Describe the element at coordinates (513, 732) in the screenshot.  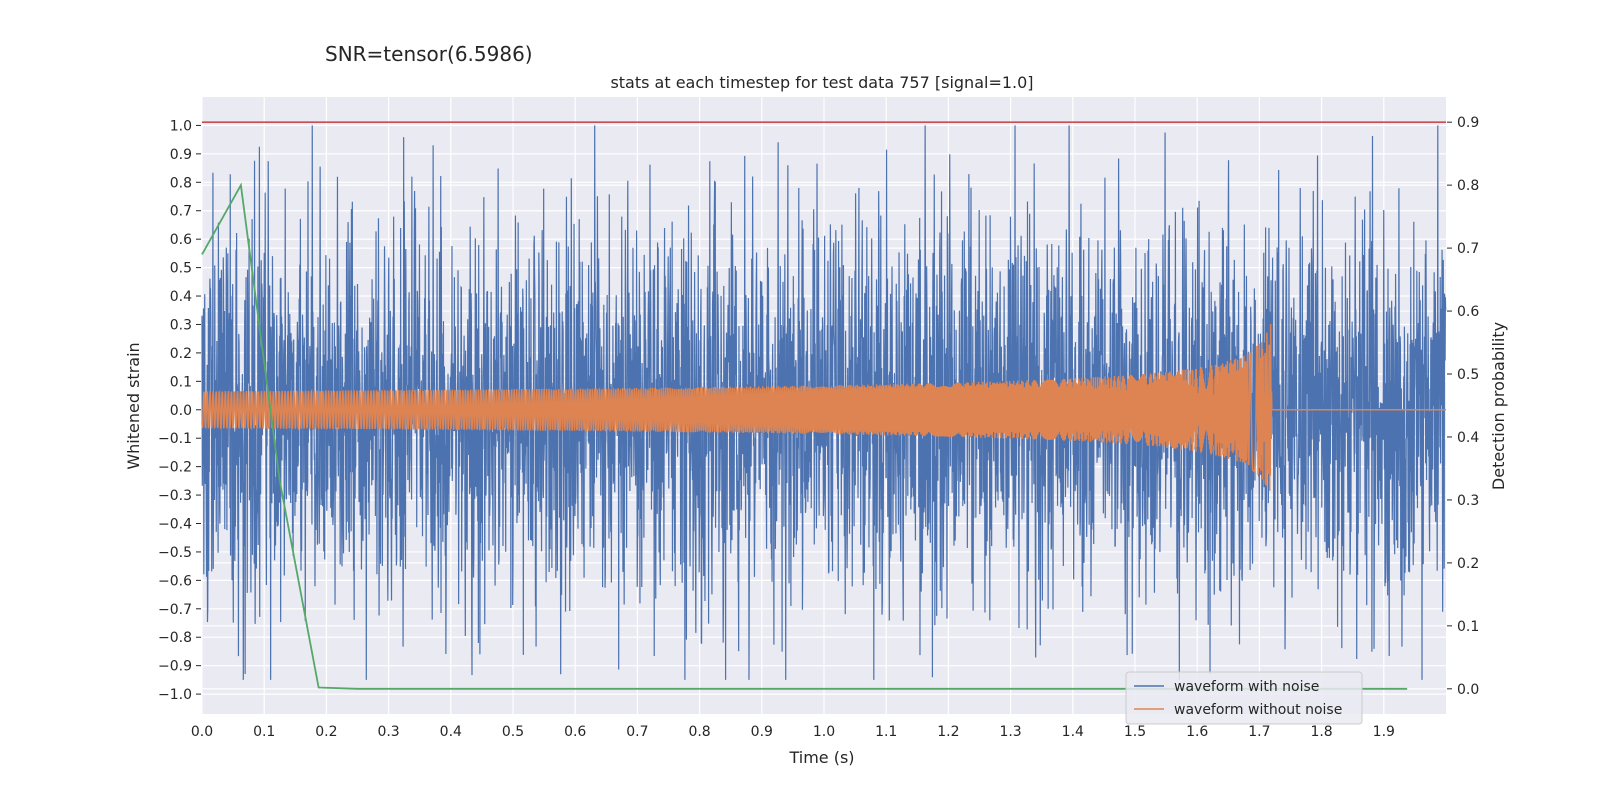
I see `x-tick-label: 0.5` at that location.